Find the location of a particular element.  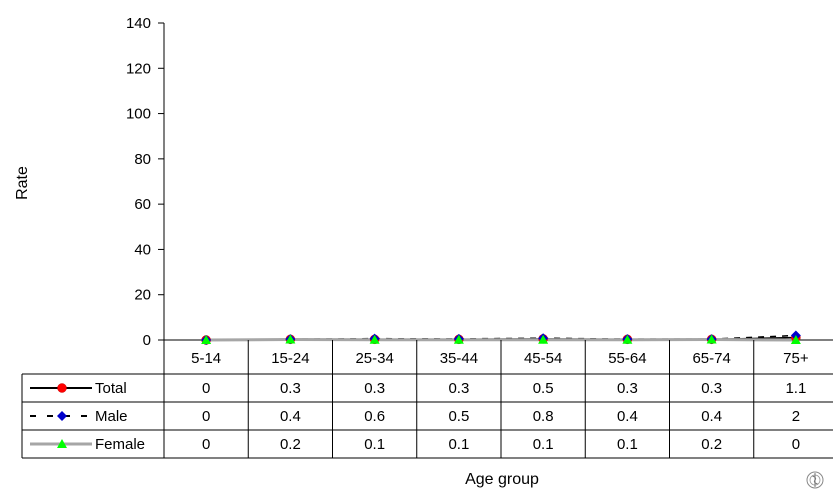

y-tick-label: 100 is located at coordinates (138, 114).